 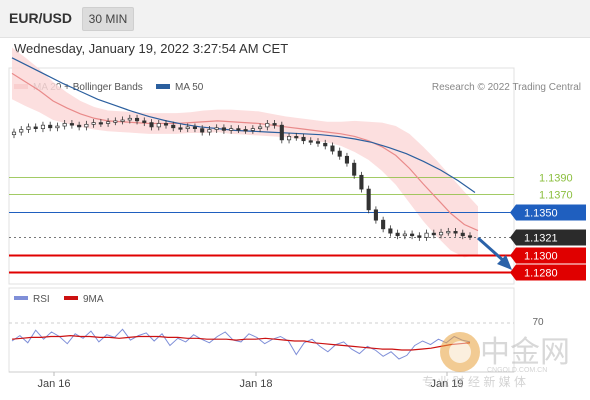 I want to click on rsi-level-label: 70, so click(x=538, y=322).